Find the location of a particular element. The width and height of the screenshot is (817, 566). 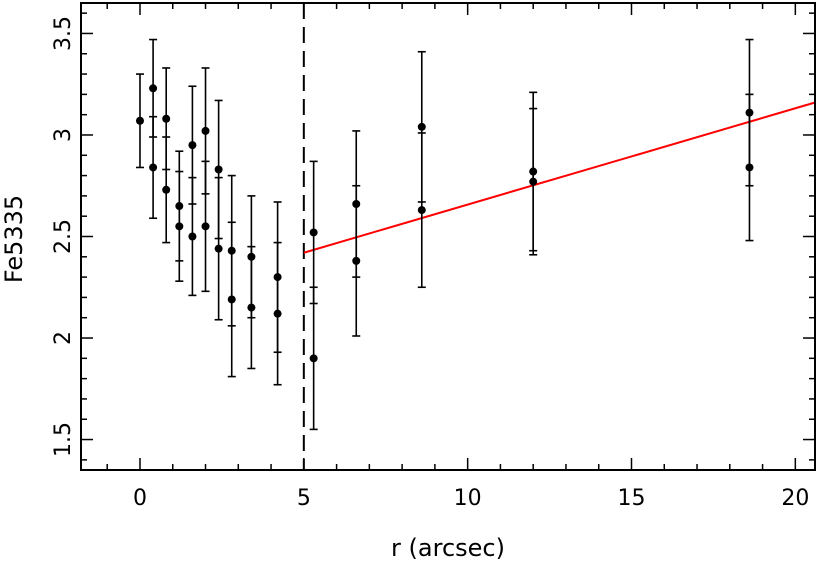

y-tick-label: 3.5 is located at coordinates (63, 33).